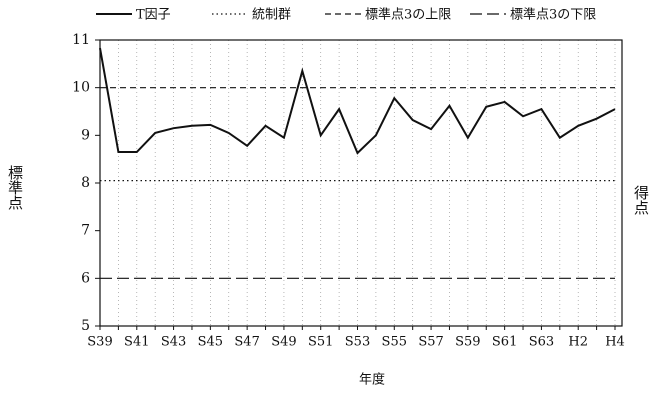 This screenshot has width=654, height=394. What do you see at coordinates (641, 200) in the screenshot?
I see `y-axis-label-right: 得点` at bounding box center [641, 200].